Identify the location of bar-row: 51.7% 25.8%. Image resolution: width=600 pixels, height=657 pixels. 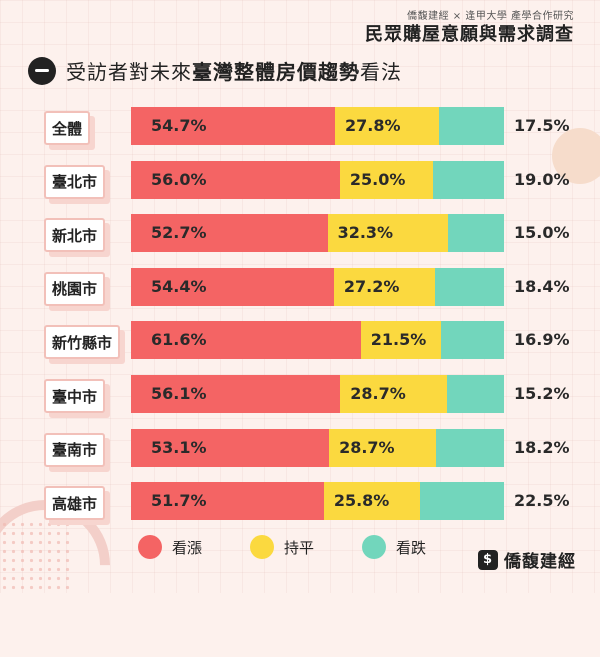
(318, 501).